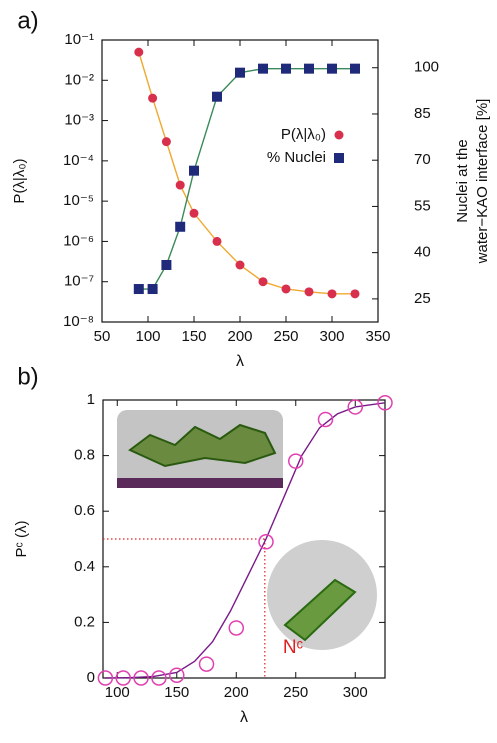  What do you see at coordinates (79, 79) in the screenshot?
I see `y-tick-label: 10⁻²` at bounding box center [79, 79].